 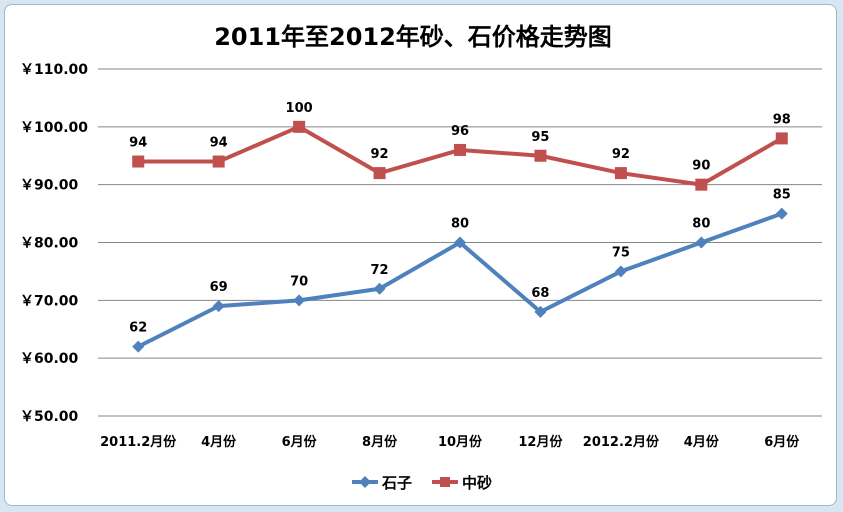 I want to click on x-tick-label: 2011.2月份, so click(x=138, y=442).